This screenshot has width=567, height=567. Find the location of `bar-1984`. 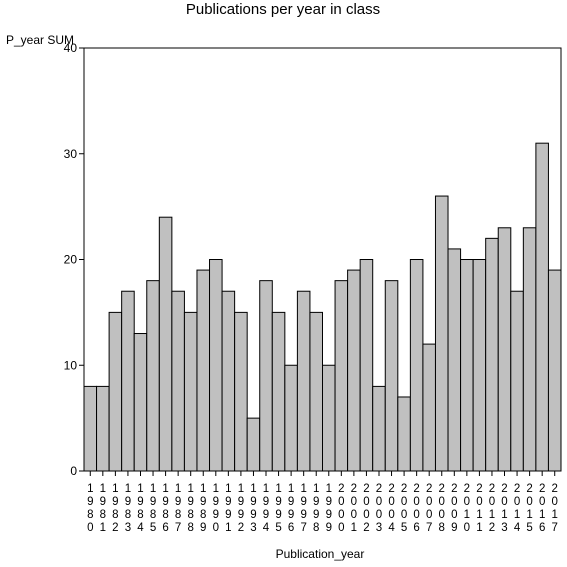

bar-1984 is located at coordinates (140, 402).